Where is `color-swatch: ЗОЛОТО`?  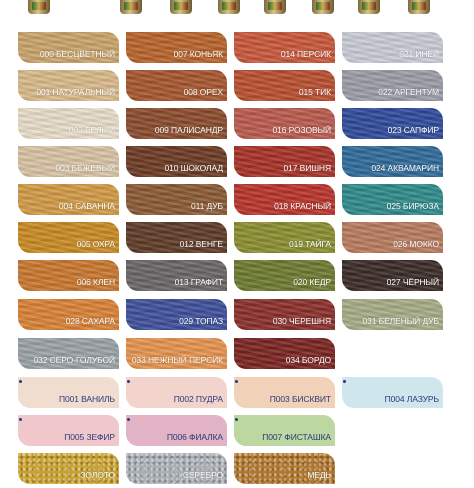
color-swatch: ЗОЛОТО is located at coordinates (68, 468).